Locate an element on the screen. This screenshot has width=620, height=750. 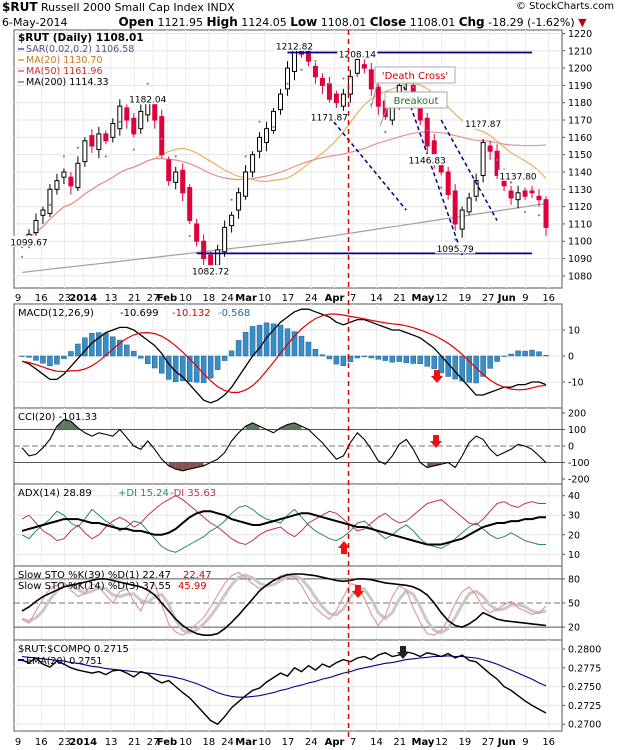
bottom-date-axis-label: 13 is located at coordinates (111, 742).